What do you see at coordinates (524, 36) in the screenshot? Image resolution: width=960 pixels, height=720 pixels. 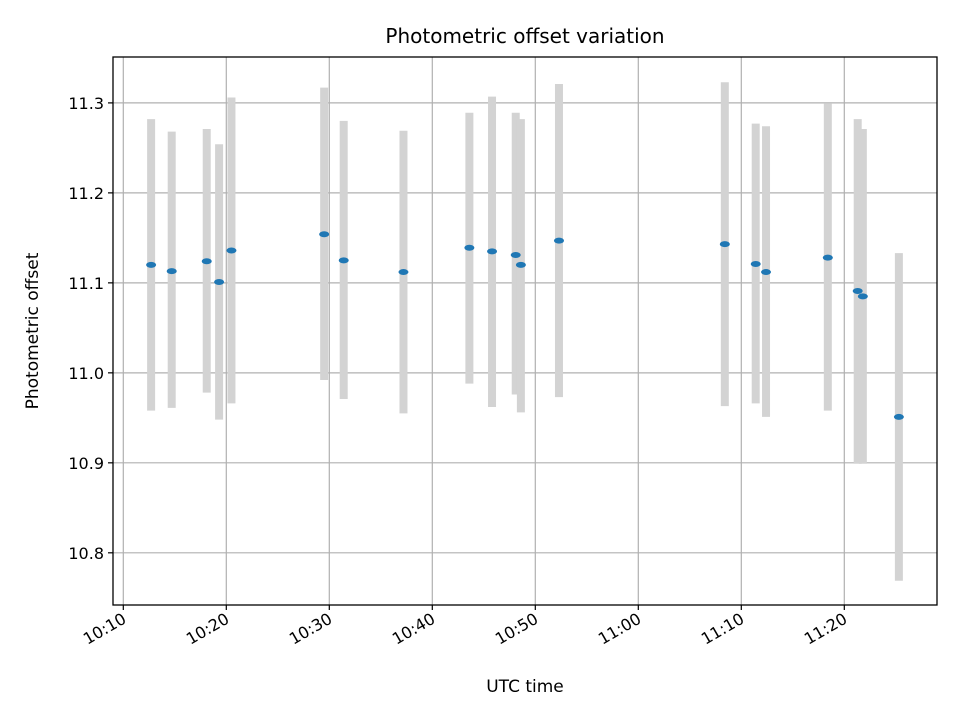 I see `chart-title: Photometric offset variation` at bounding box center [524, 36].